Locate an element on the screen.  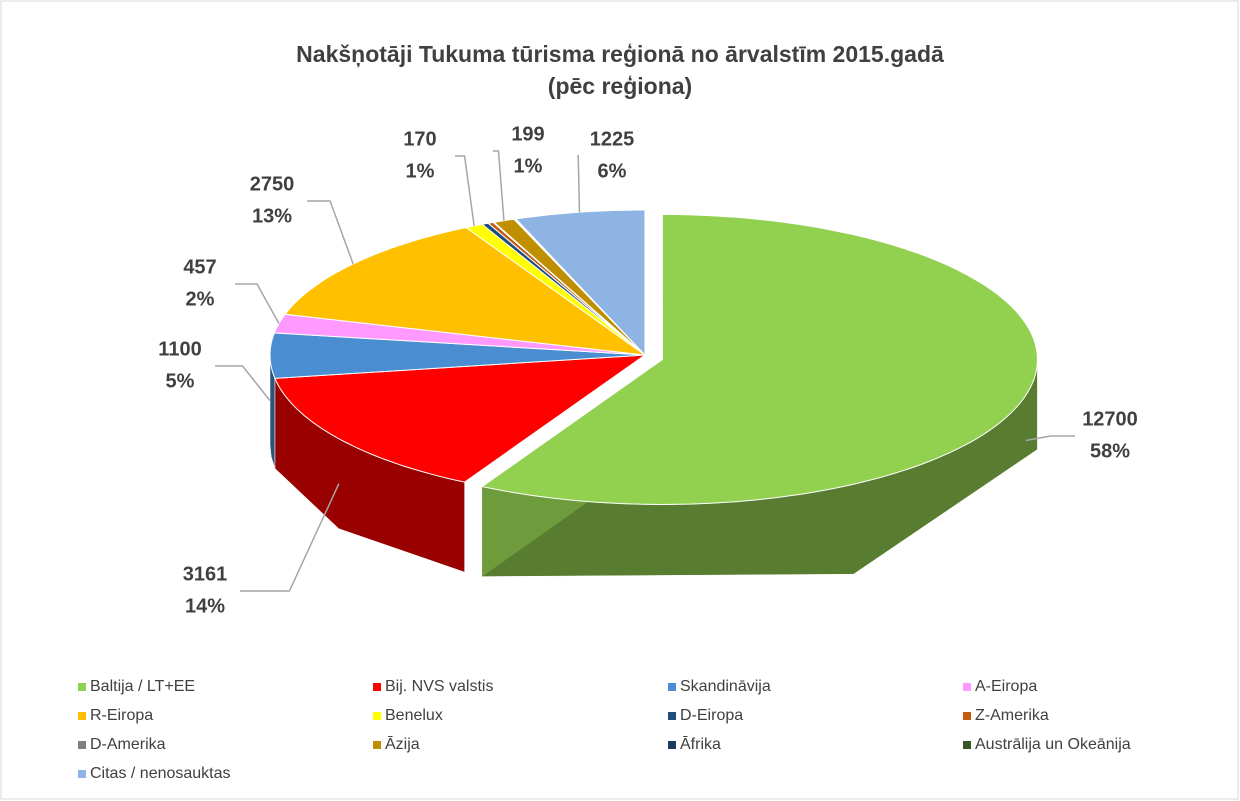
legend-label: R-Eiropa is located at coordinates (121, 715).